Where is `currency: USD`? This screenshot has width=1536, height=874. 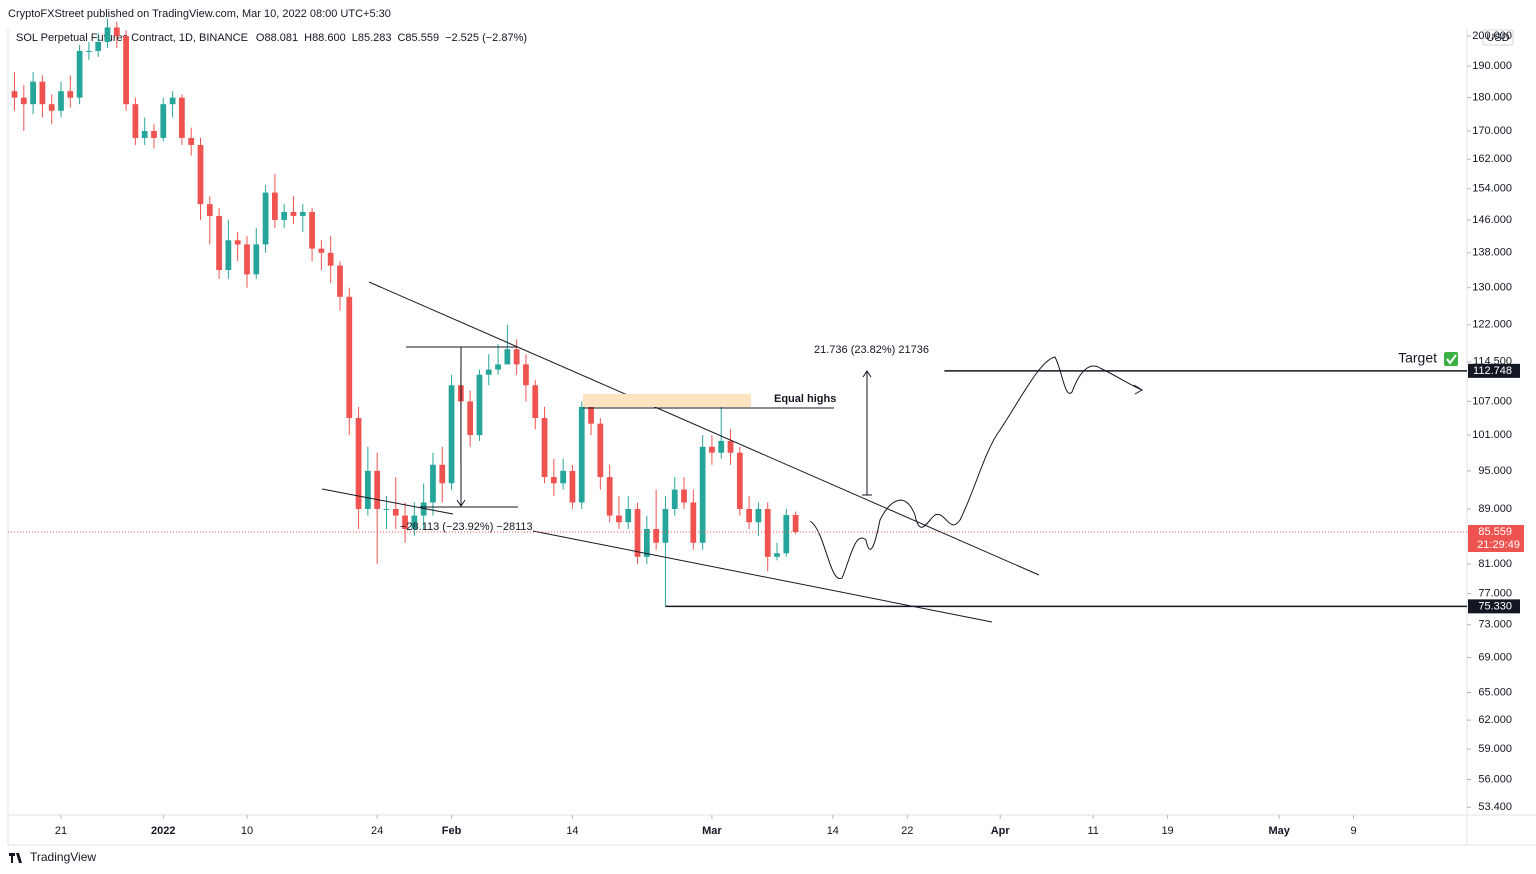 currency: USD is located at coordinates (1497, 38).